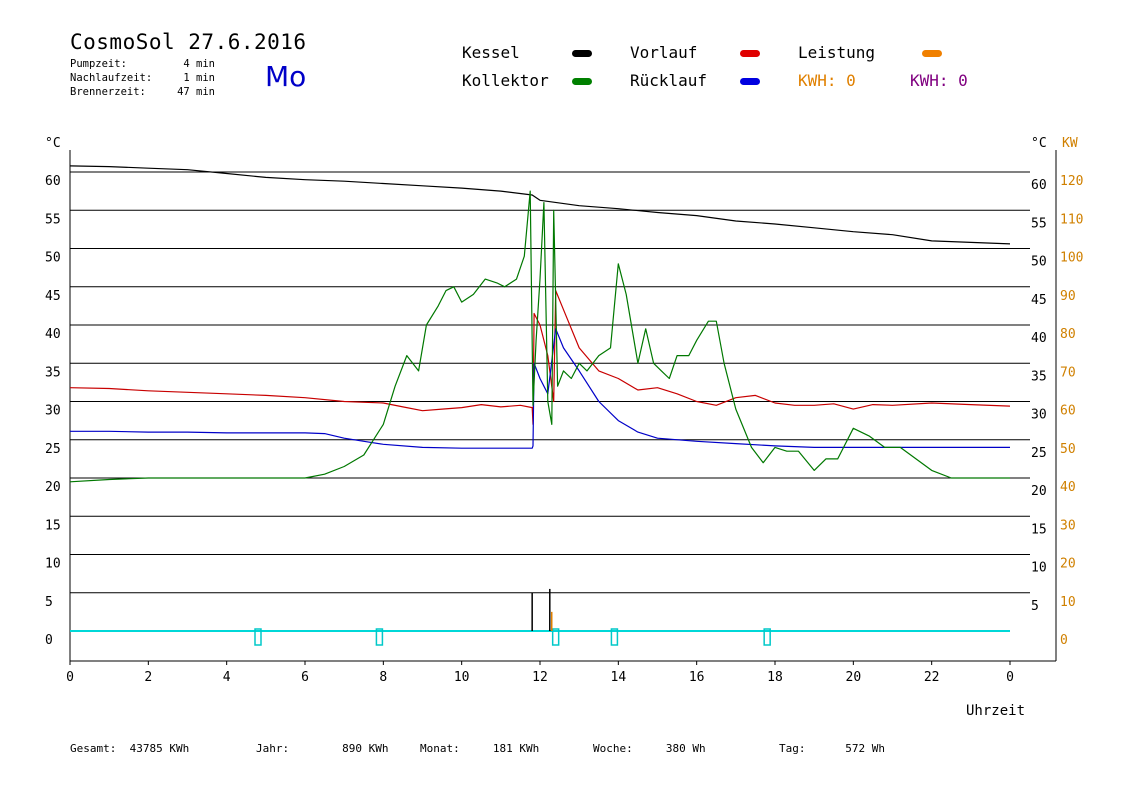 The image size is (1148, 812). Describe the element at coordinates (1039, 415) in the screenshot. I see `y-tick-label-right: 30` at that location.